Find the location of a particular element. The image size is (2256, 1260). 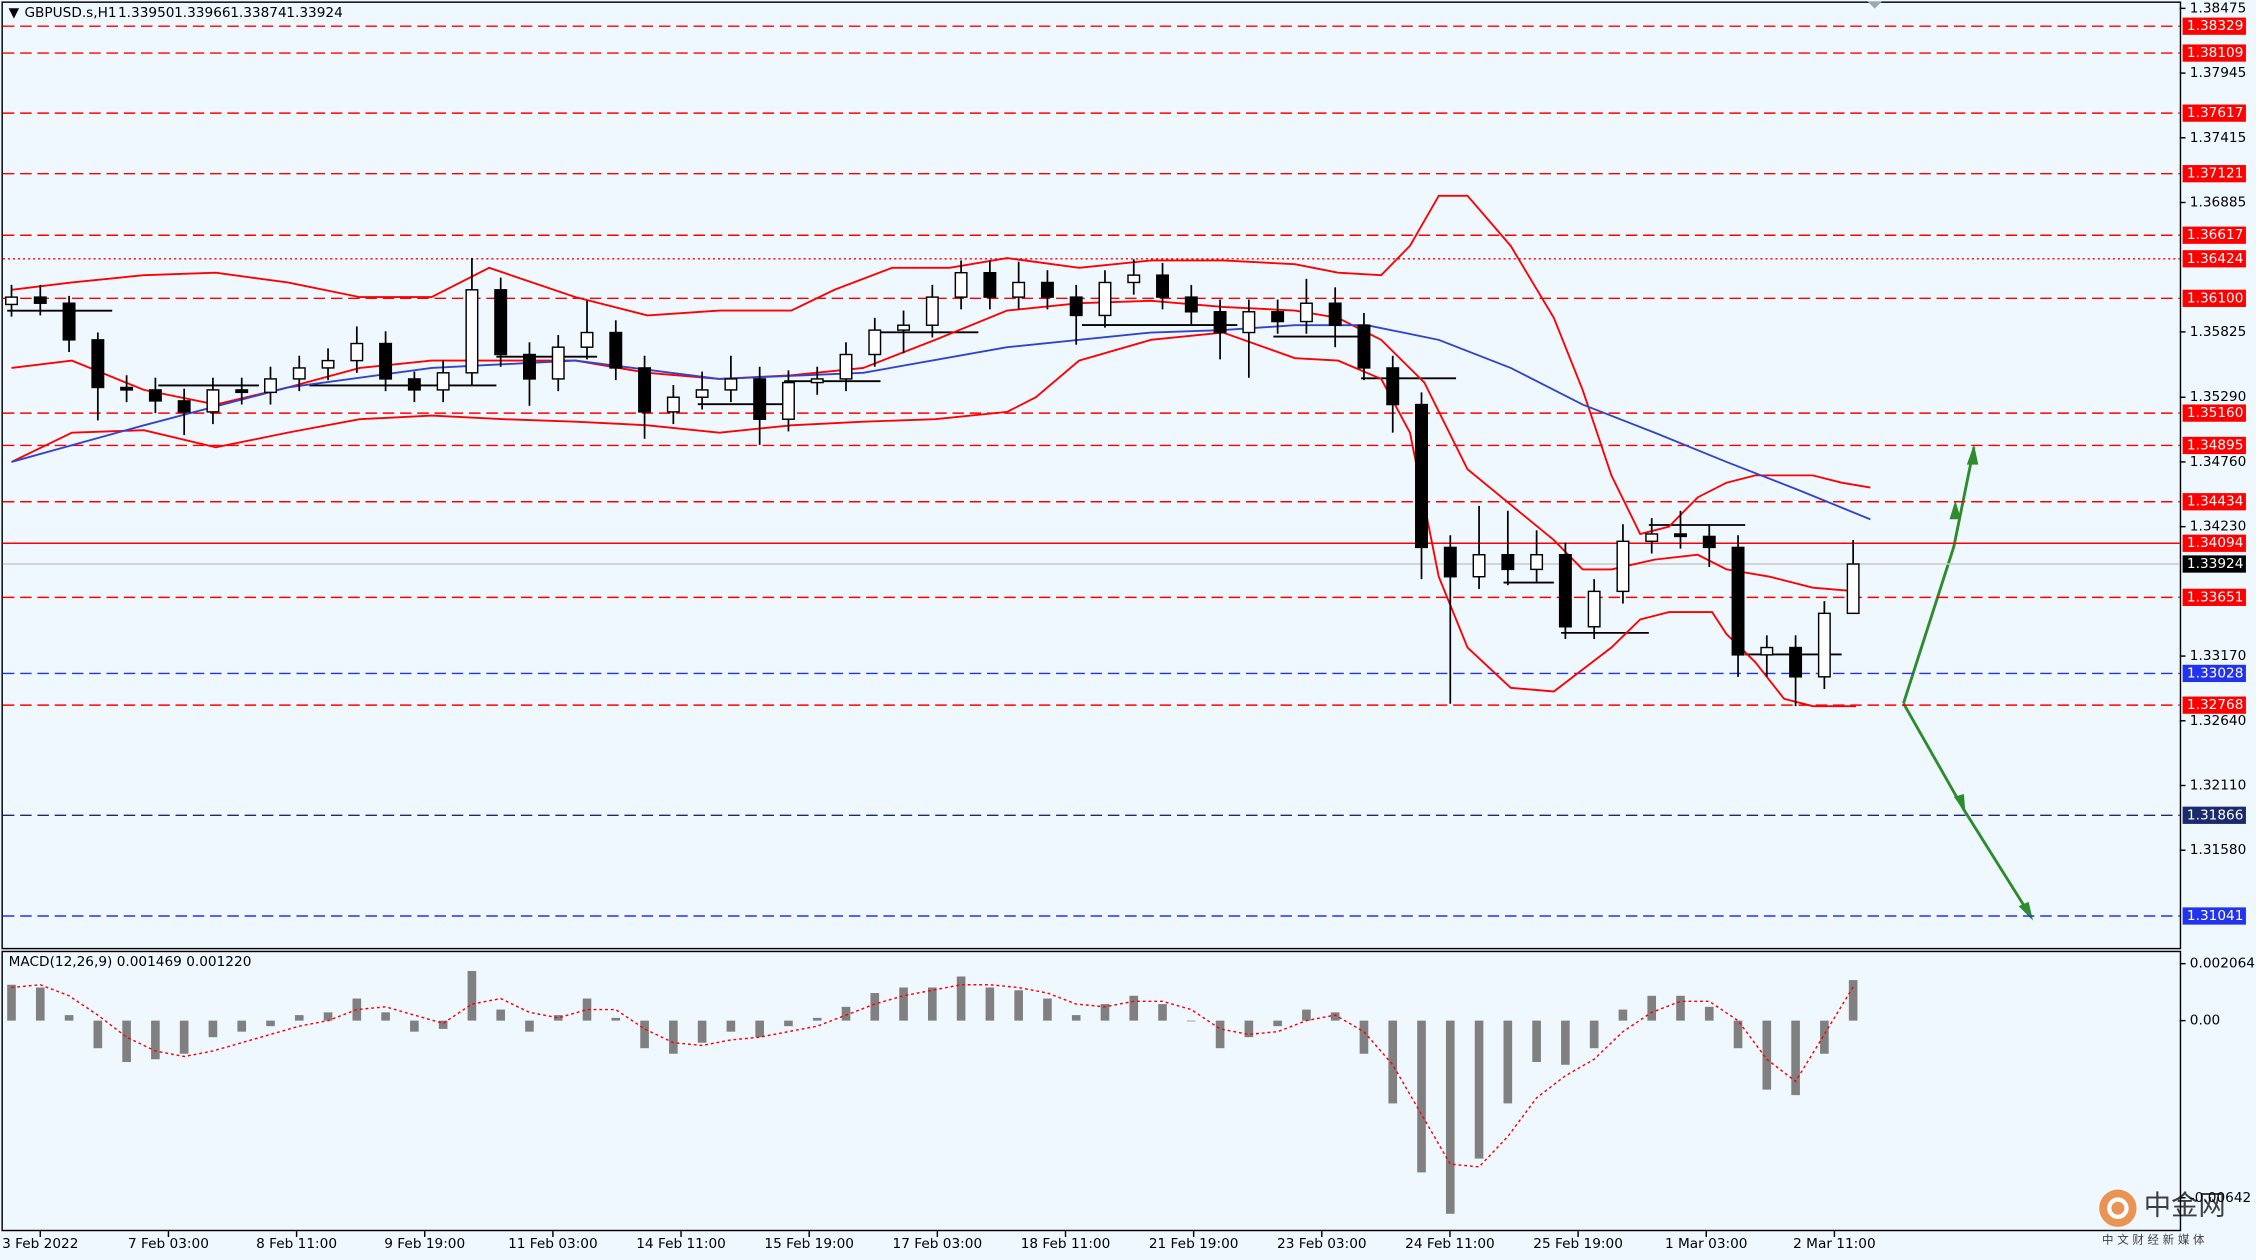

x-tick-label: 21 Feb 19:00 is located at coordinates (1194, 1244).